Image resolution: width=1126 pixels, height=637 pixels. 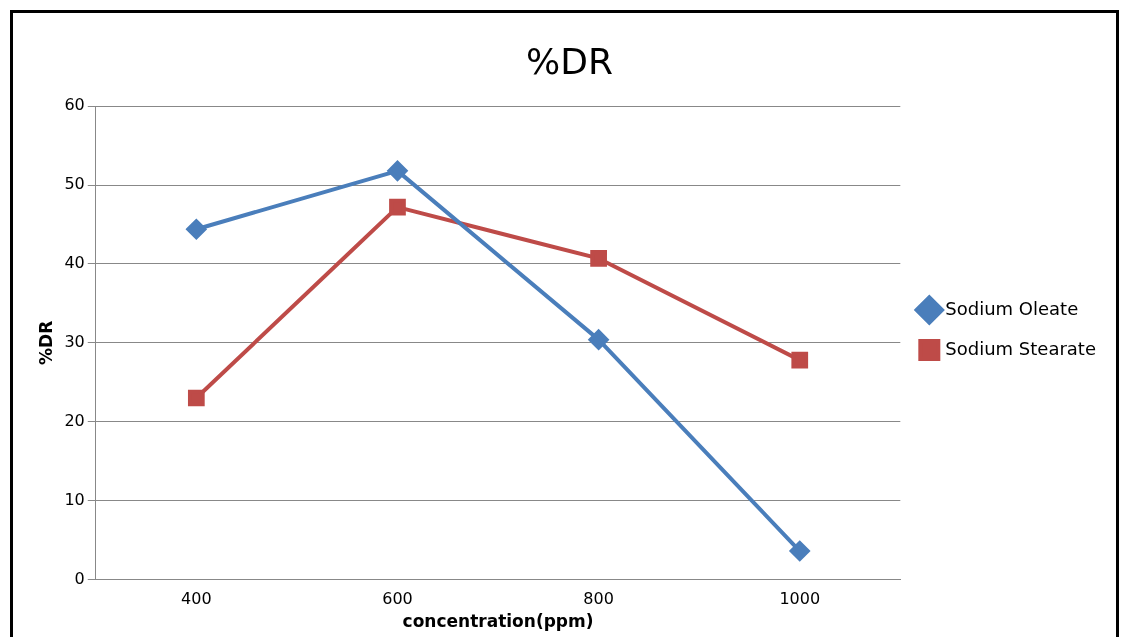 I want to click on y-tick-label: 30, so click(x=74, y=341).